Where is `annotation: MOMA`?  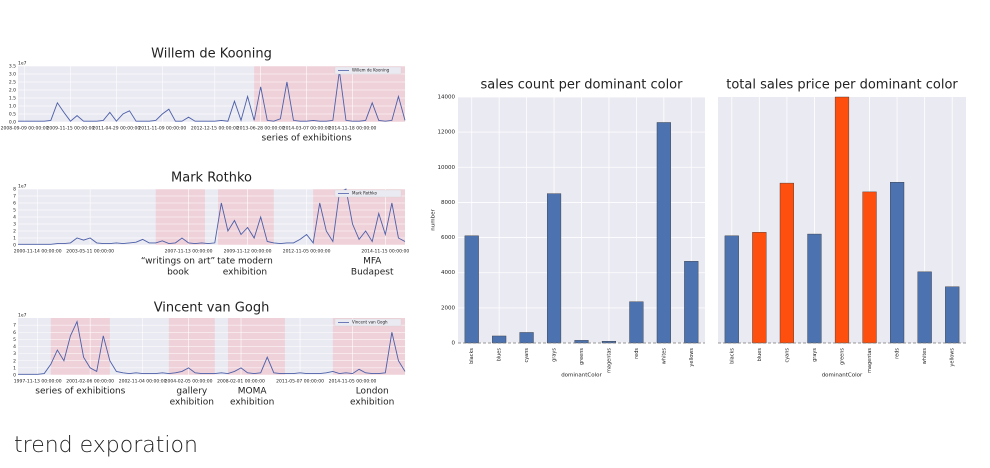
annotation: MOMA is located at coordinates (253, 392).